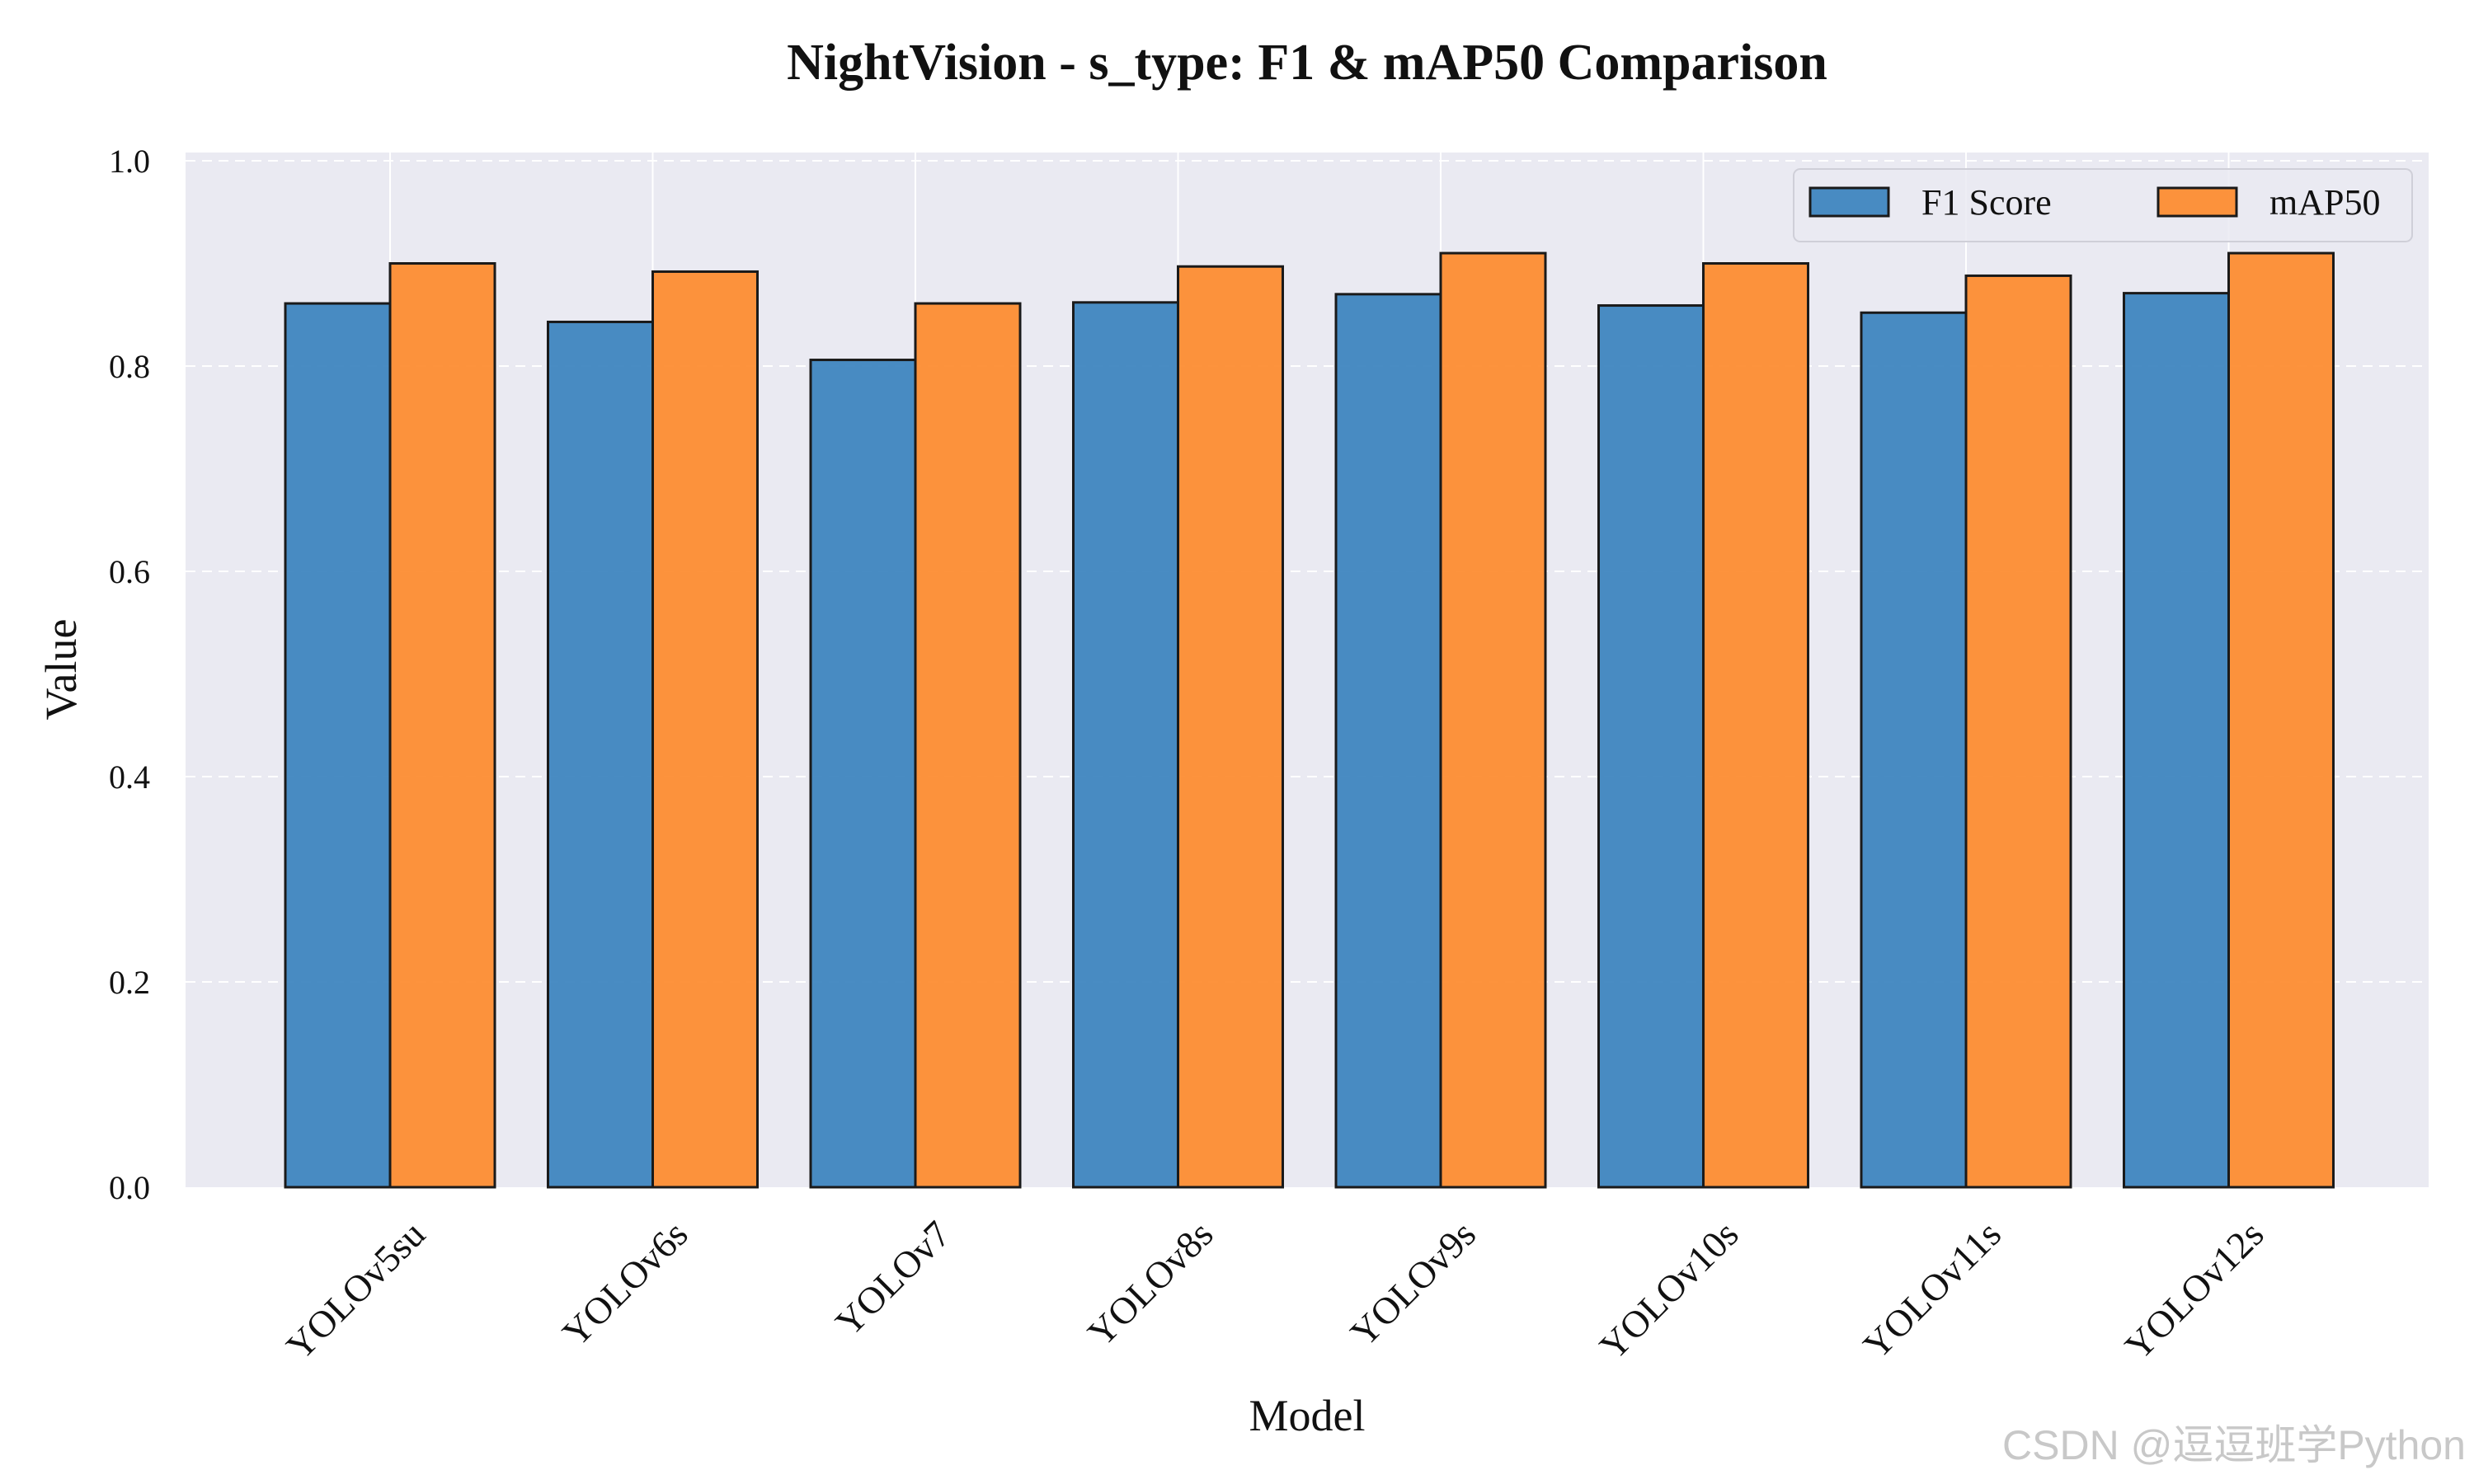 The height and width of the screenshot is (1484, 2474). What do you see at coordinates (1914, 750) in the screenshot?
I see `bar-f1-score-yolov11s` at bounding box center [1914, 750].